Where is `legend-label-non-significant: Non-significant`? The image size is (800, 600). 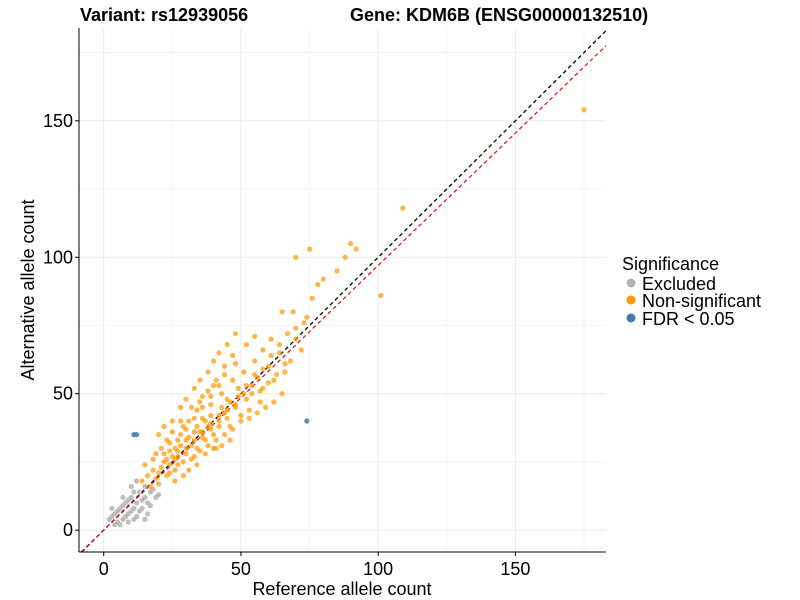 legend-label-non-significant: Non-significant is located at coordinates (701, 301).